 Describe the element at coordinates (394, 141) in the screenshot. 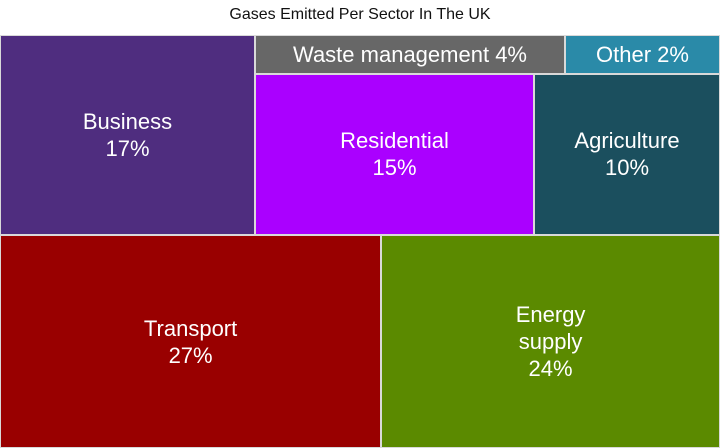

I see `category-label: Residential` at that location.